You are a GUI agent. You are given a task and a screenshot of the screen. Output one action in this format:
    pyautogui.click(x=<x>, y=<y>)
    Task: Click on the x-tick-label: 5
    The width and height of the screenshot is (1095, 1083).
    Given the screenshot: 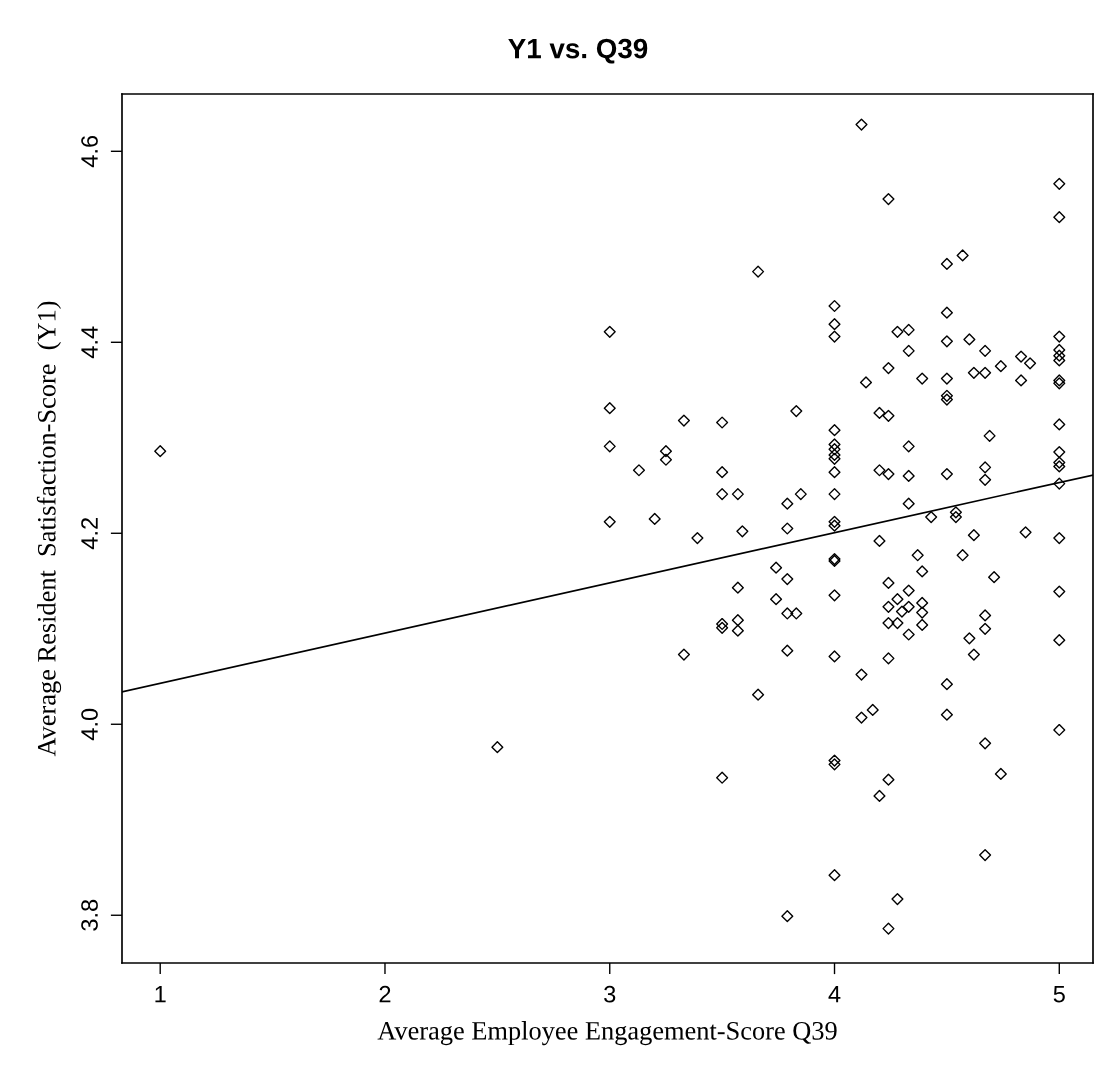 What is the action you would take?
    pyautogui.click(x=1059, y=994)
    